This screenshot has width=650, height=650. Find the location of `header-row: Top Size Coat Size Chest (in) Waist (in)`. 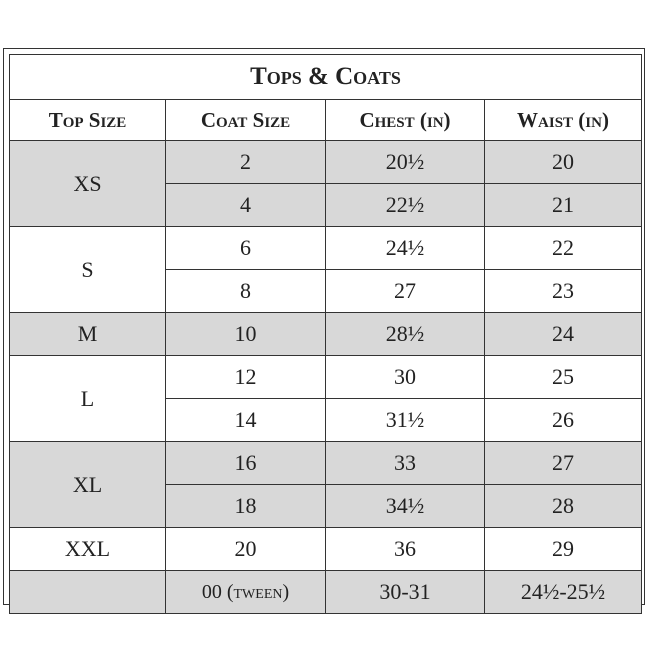

header-row: Top Size Coat Size Chest (in) Waist (in) is located at coordinates (325, 120).